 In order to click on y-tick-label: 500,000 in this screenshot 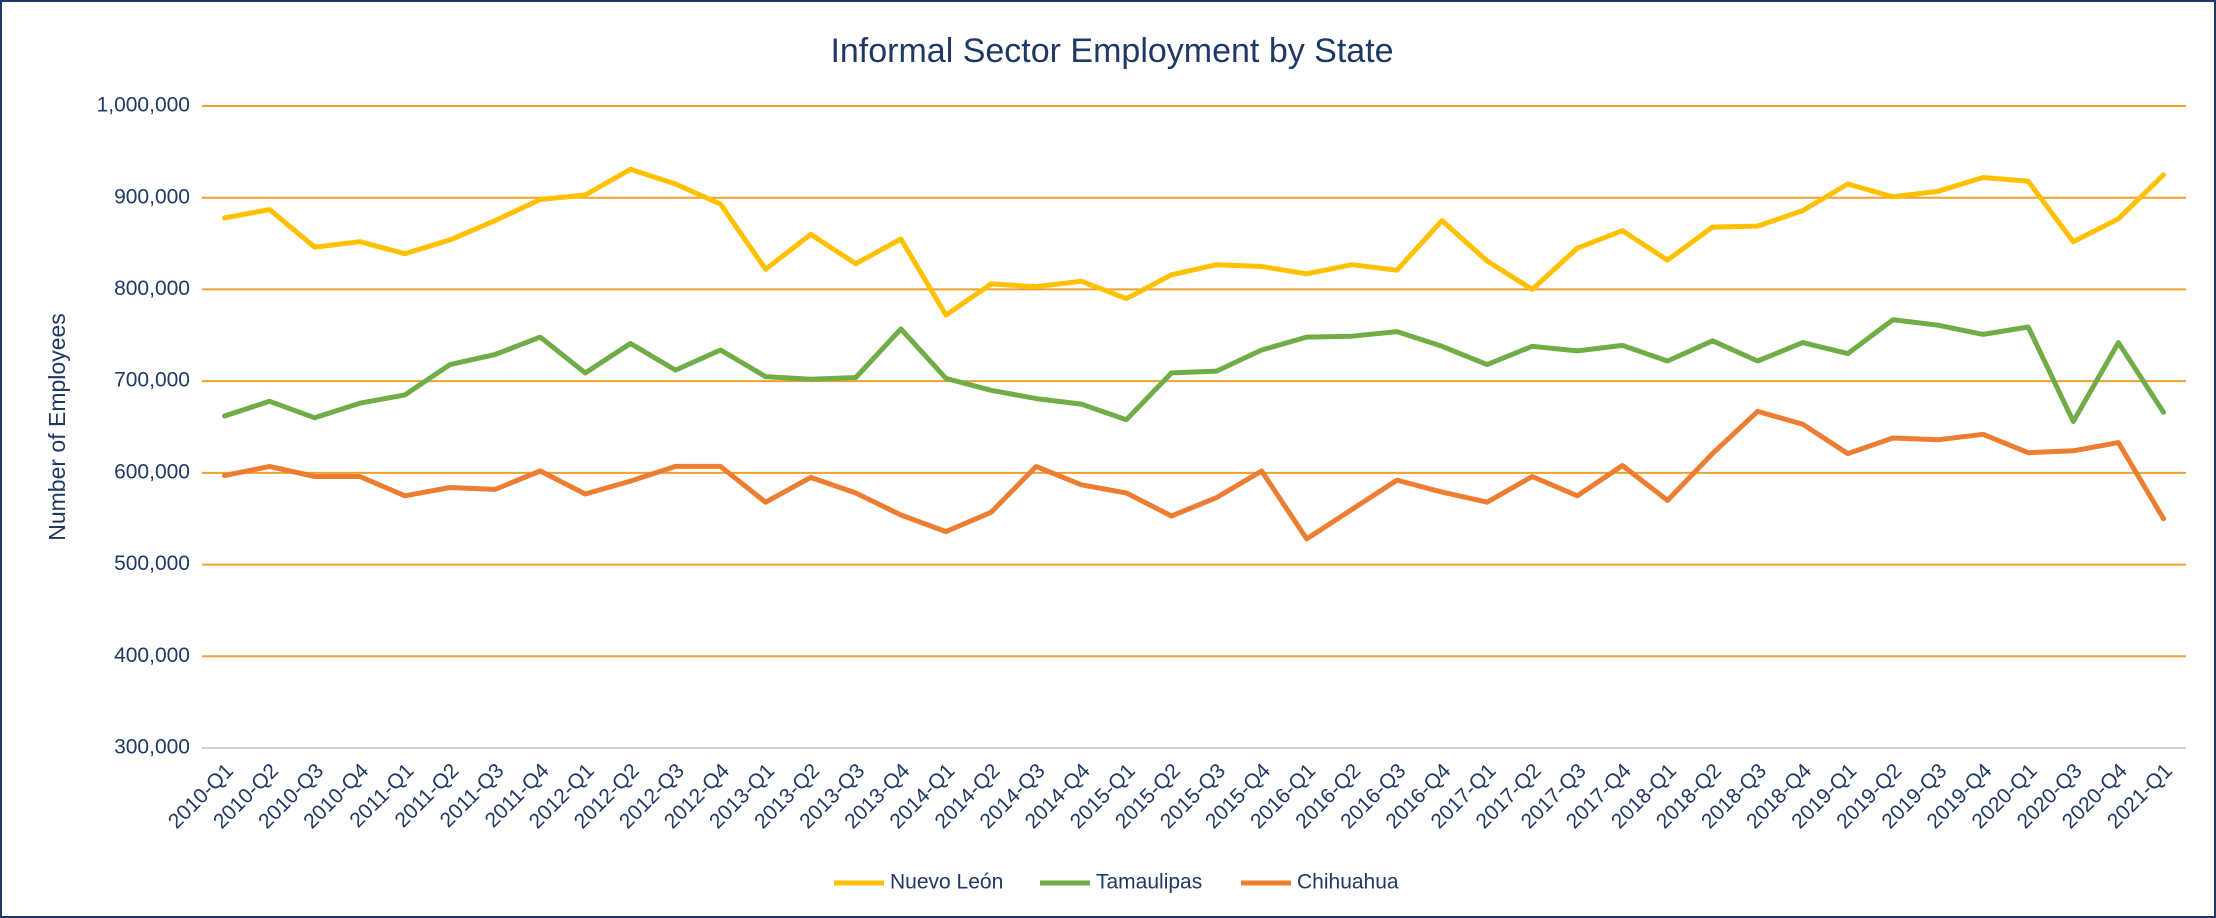, I will do `click(152, 563)`.